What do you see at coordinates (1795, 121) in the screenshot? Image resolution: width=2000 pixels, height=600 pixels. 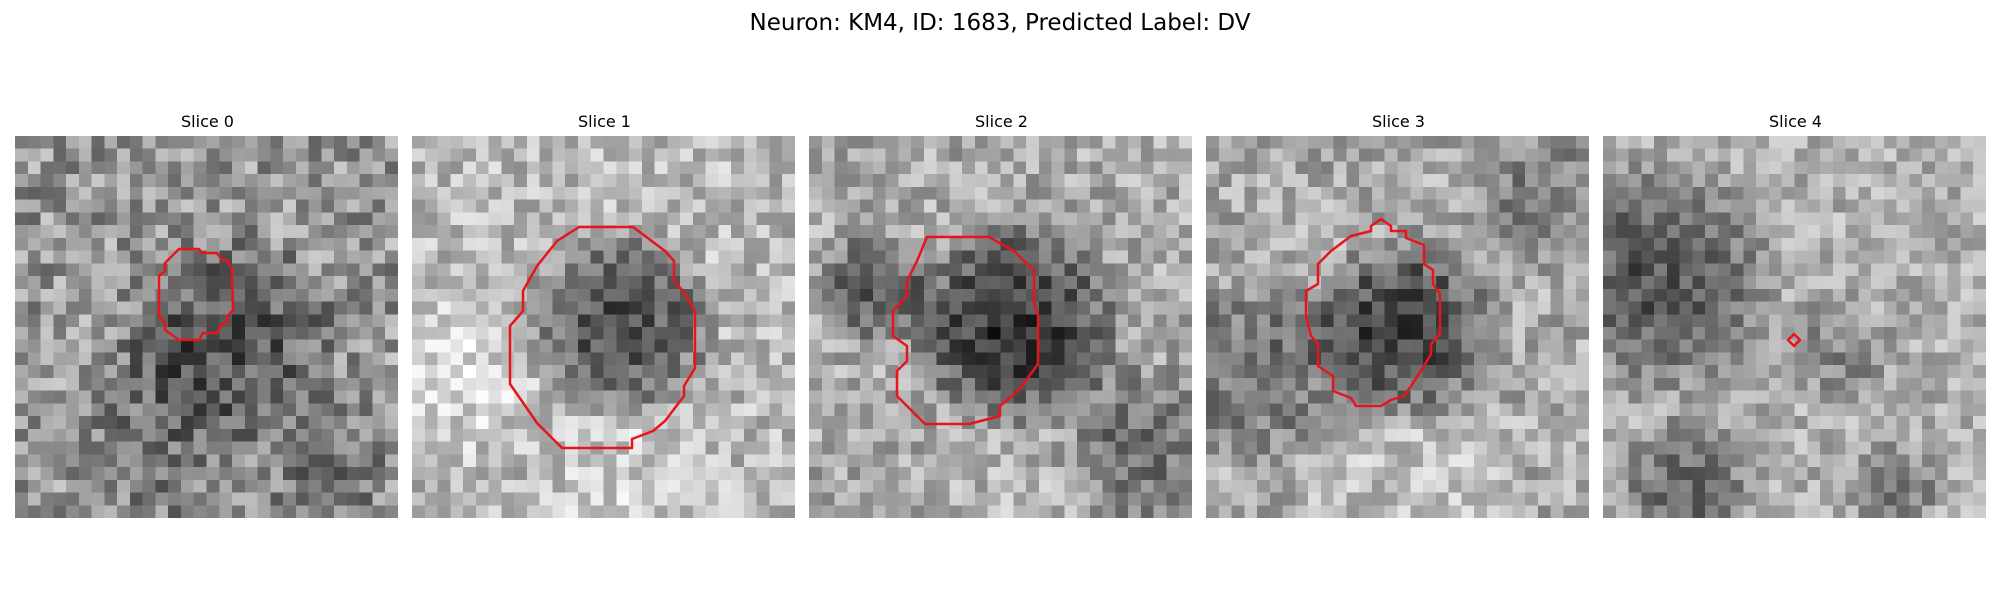 I see `slice-title: Slice 4` at bounding box center [1795, 121].